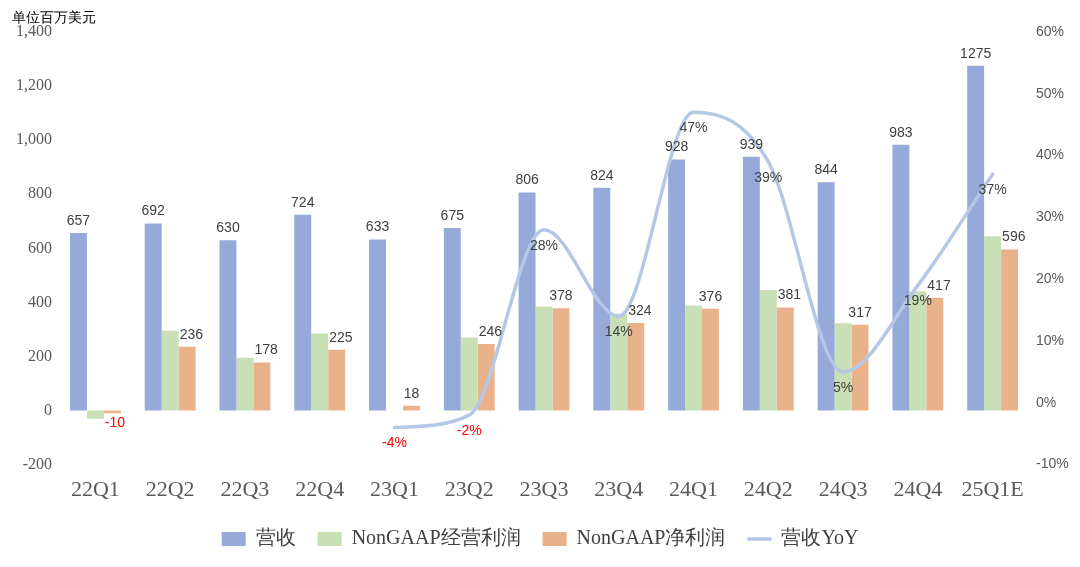 Image resolution: width=1080 pixels, height=567 pixels. Describe the element at coordinates (411, 392) in the screenshot. I see `data-label: 18` at that location.